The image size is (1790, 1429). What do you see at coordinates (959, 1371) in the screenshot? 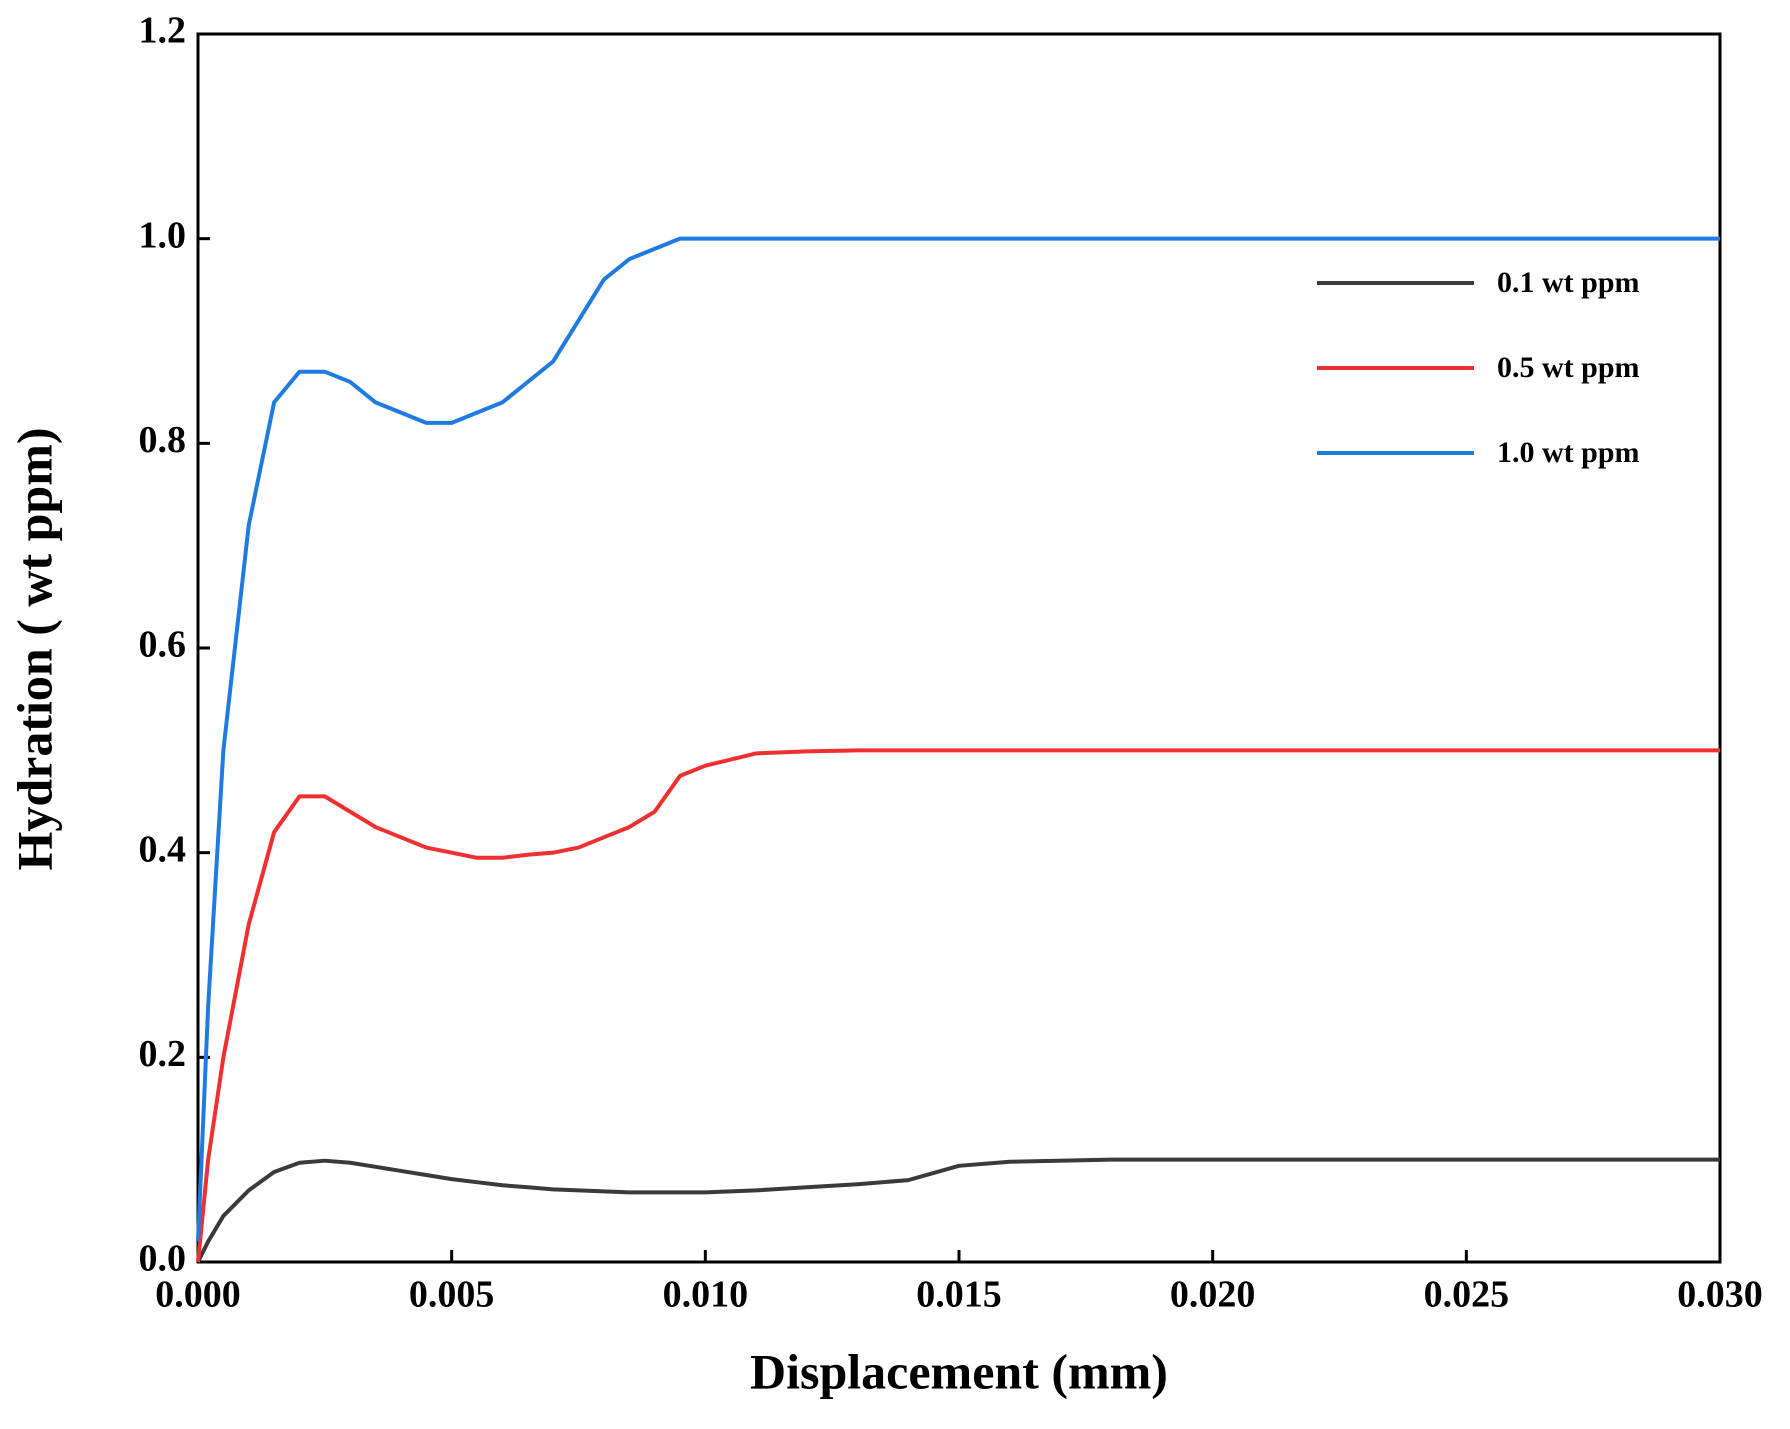
I see `x-axis-title: Displacement (mm)` at bounding box center [959, 1371].